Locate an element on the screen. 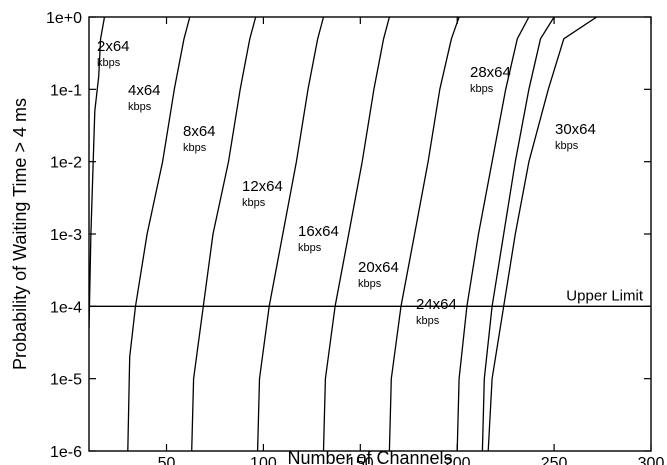 This screenshot has width=667, height=465. series-label-4x64: 4x64 is located at coordinates (144, 90).